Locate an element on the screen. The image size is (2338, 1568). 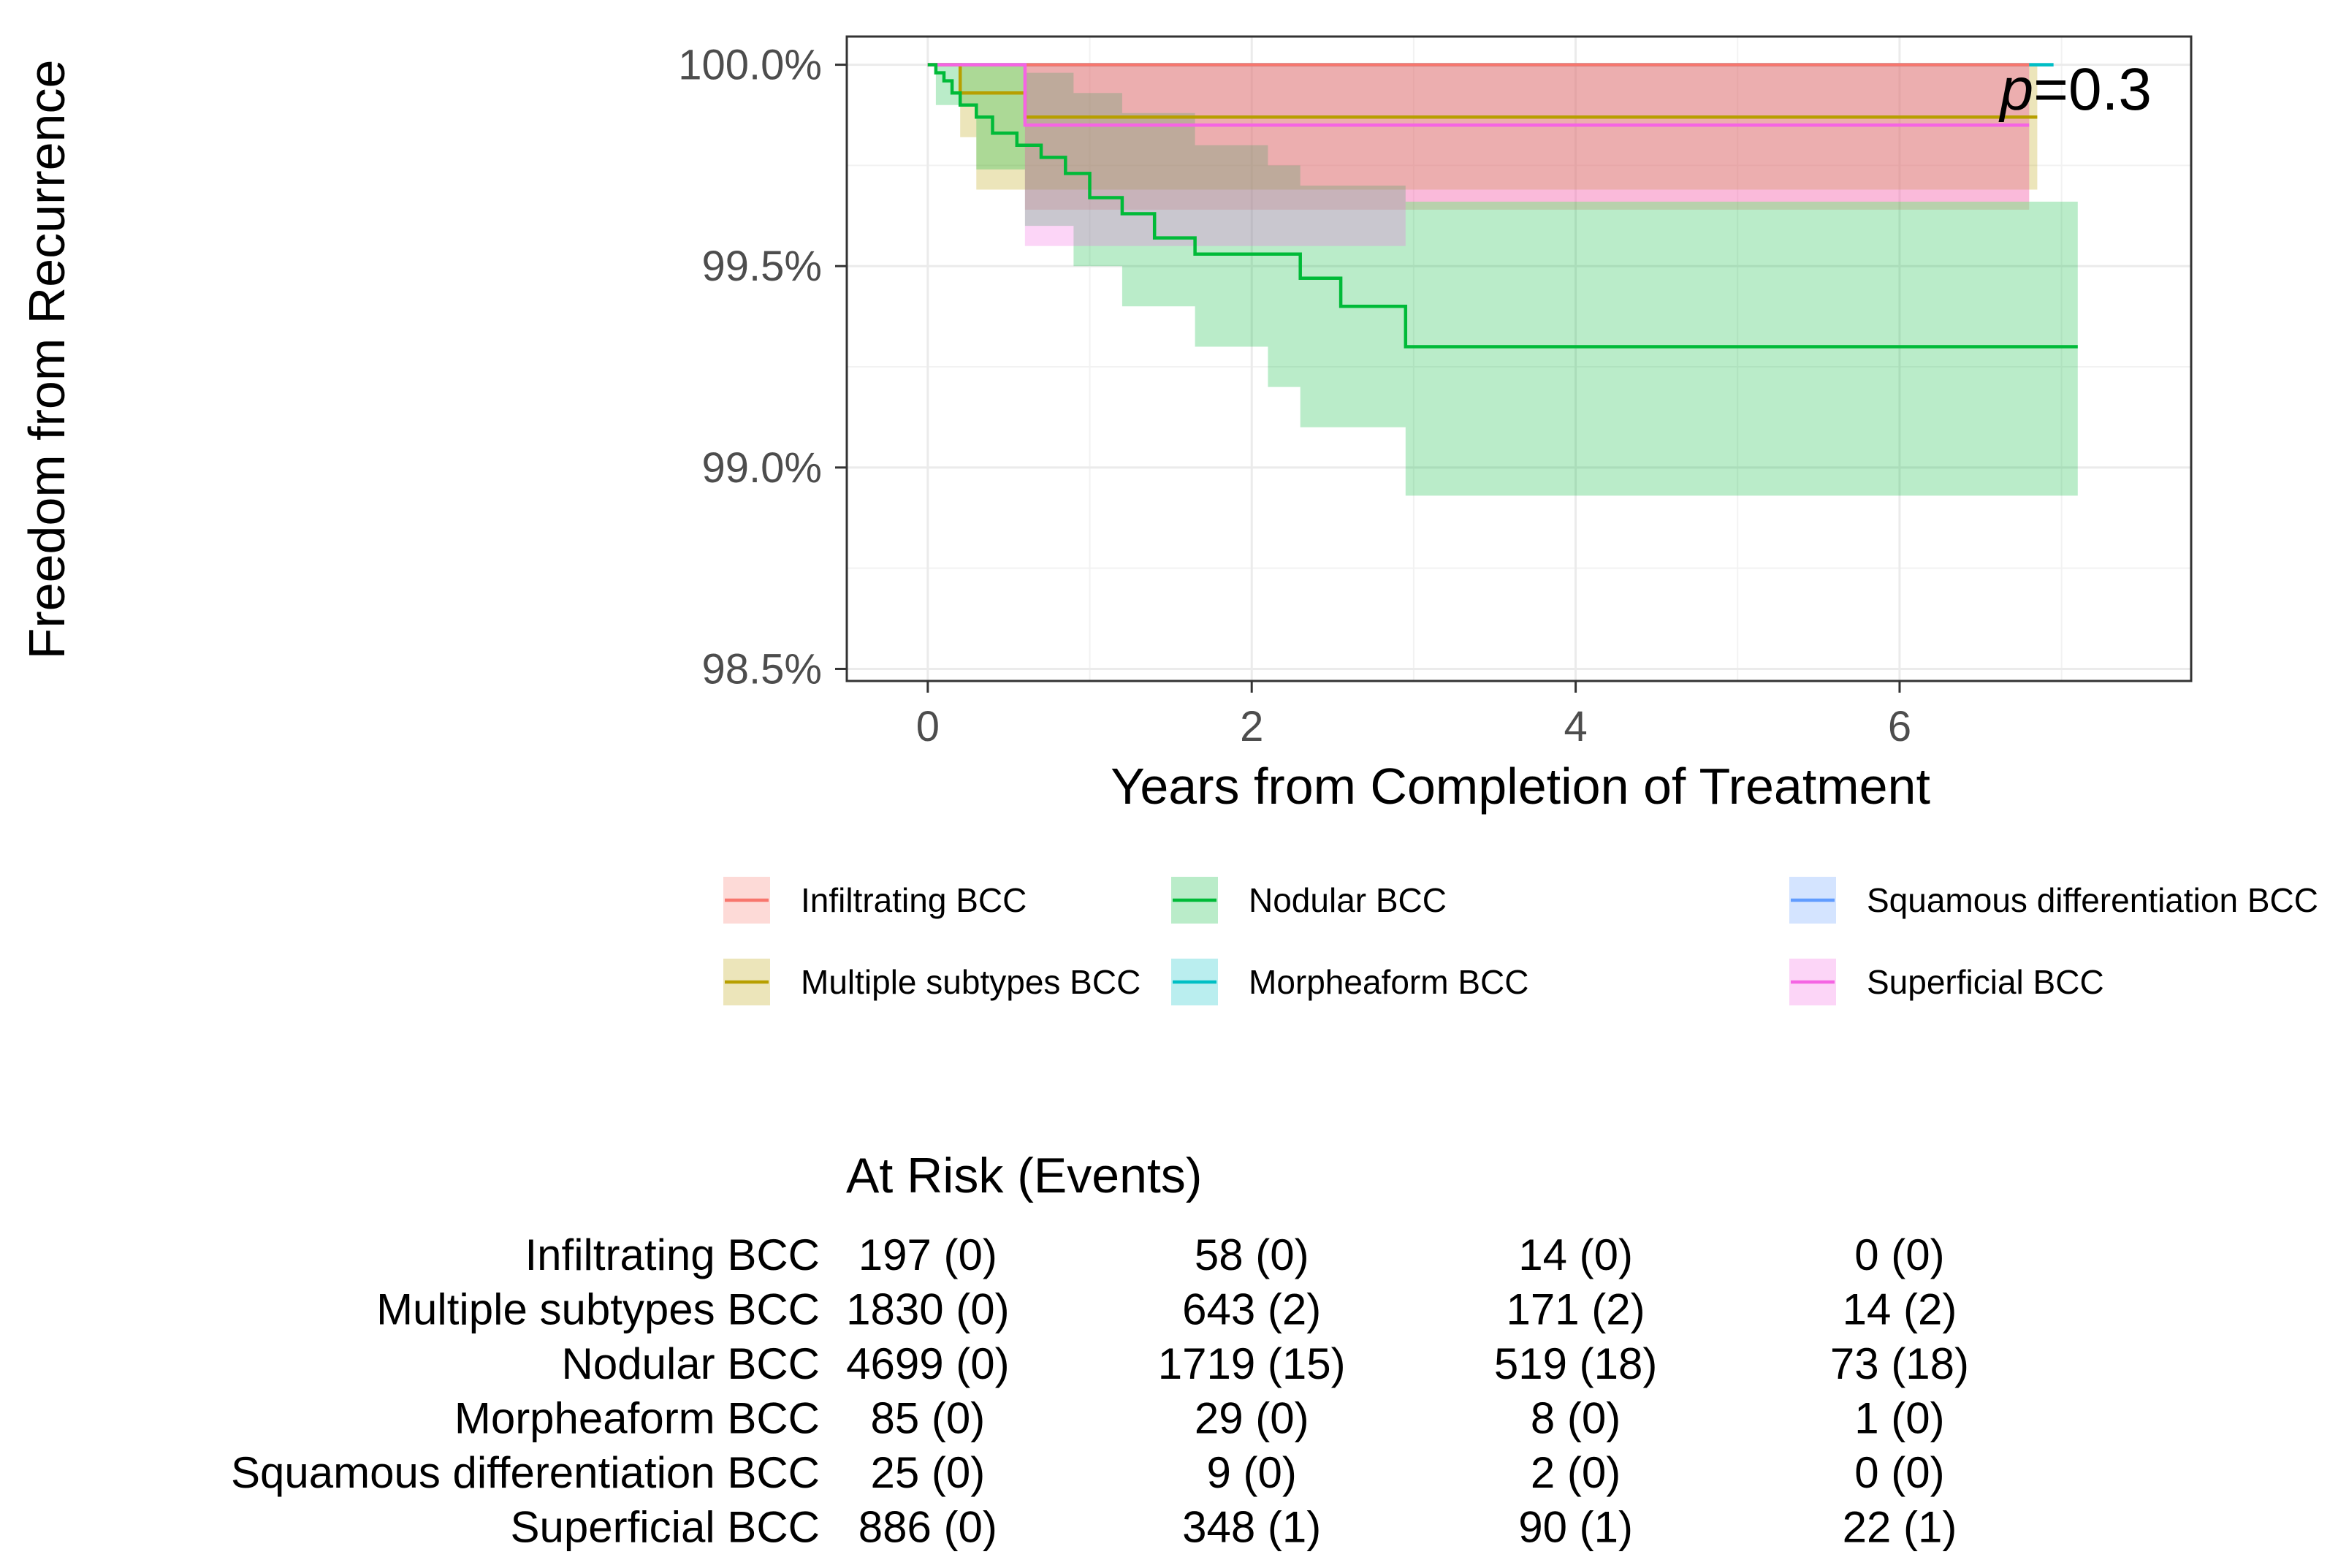
legend-label-0: Infiltrating BCC is located at coordinates (914, 900).